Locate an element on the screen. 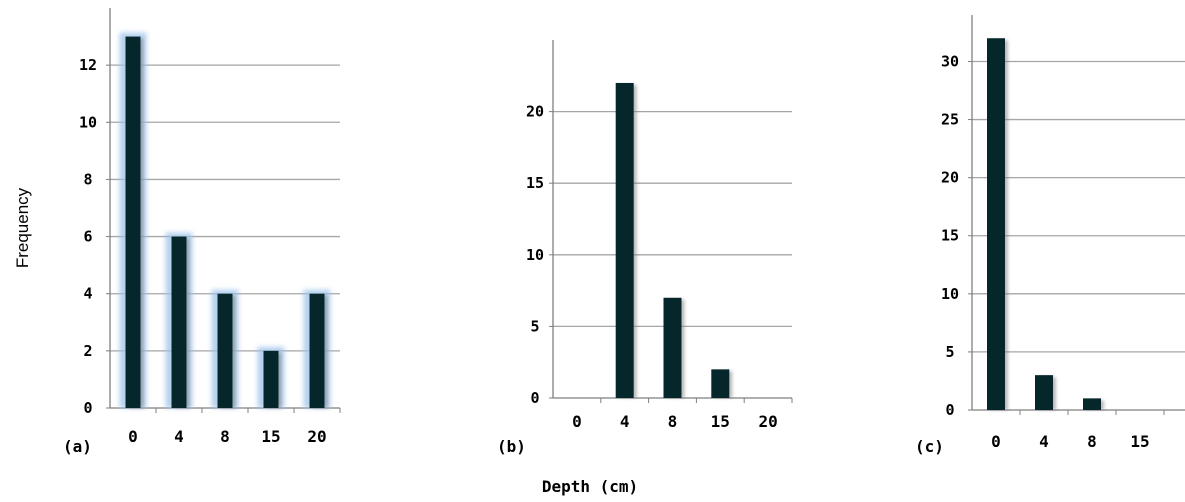 Image resolution: width=1185 pixels, height=502 pixels. panel-label: (b) is located at coordinates (511, 446).